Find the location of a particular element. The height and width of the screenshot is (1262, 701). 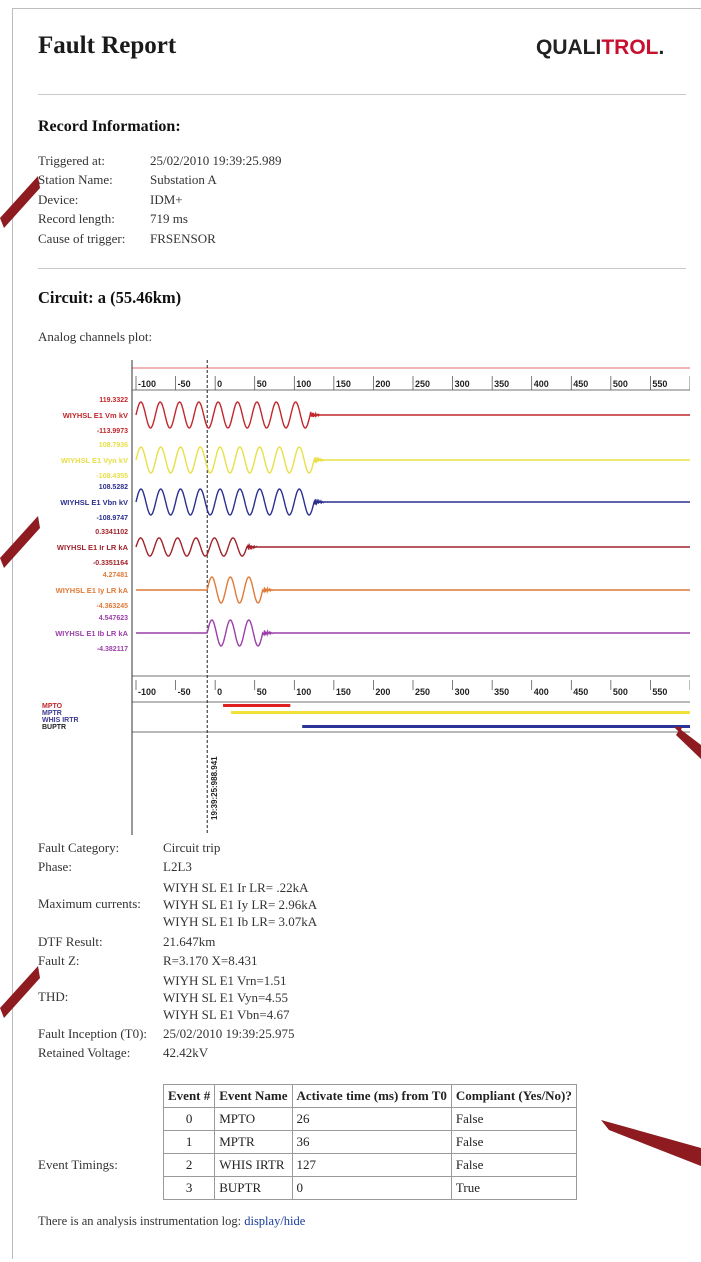

inception-label: Fault Inception (T0): is located at coordinates (93, 1033).